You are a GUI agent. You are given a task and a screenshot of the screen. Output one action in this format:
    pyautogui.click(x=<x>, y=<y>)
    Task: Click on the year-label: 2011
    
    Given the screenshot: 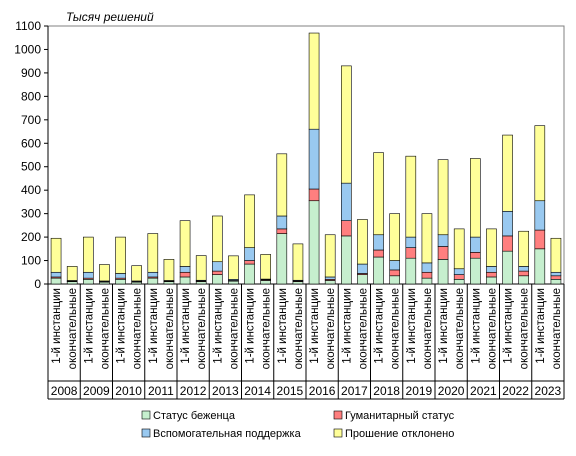 What is the action you would take?
    pyautogui.click(x=161, y=391)
    